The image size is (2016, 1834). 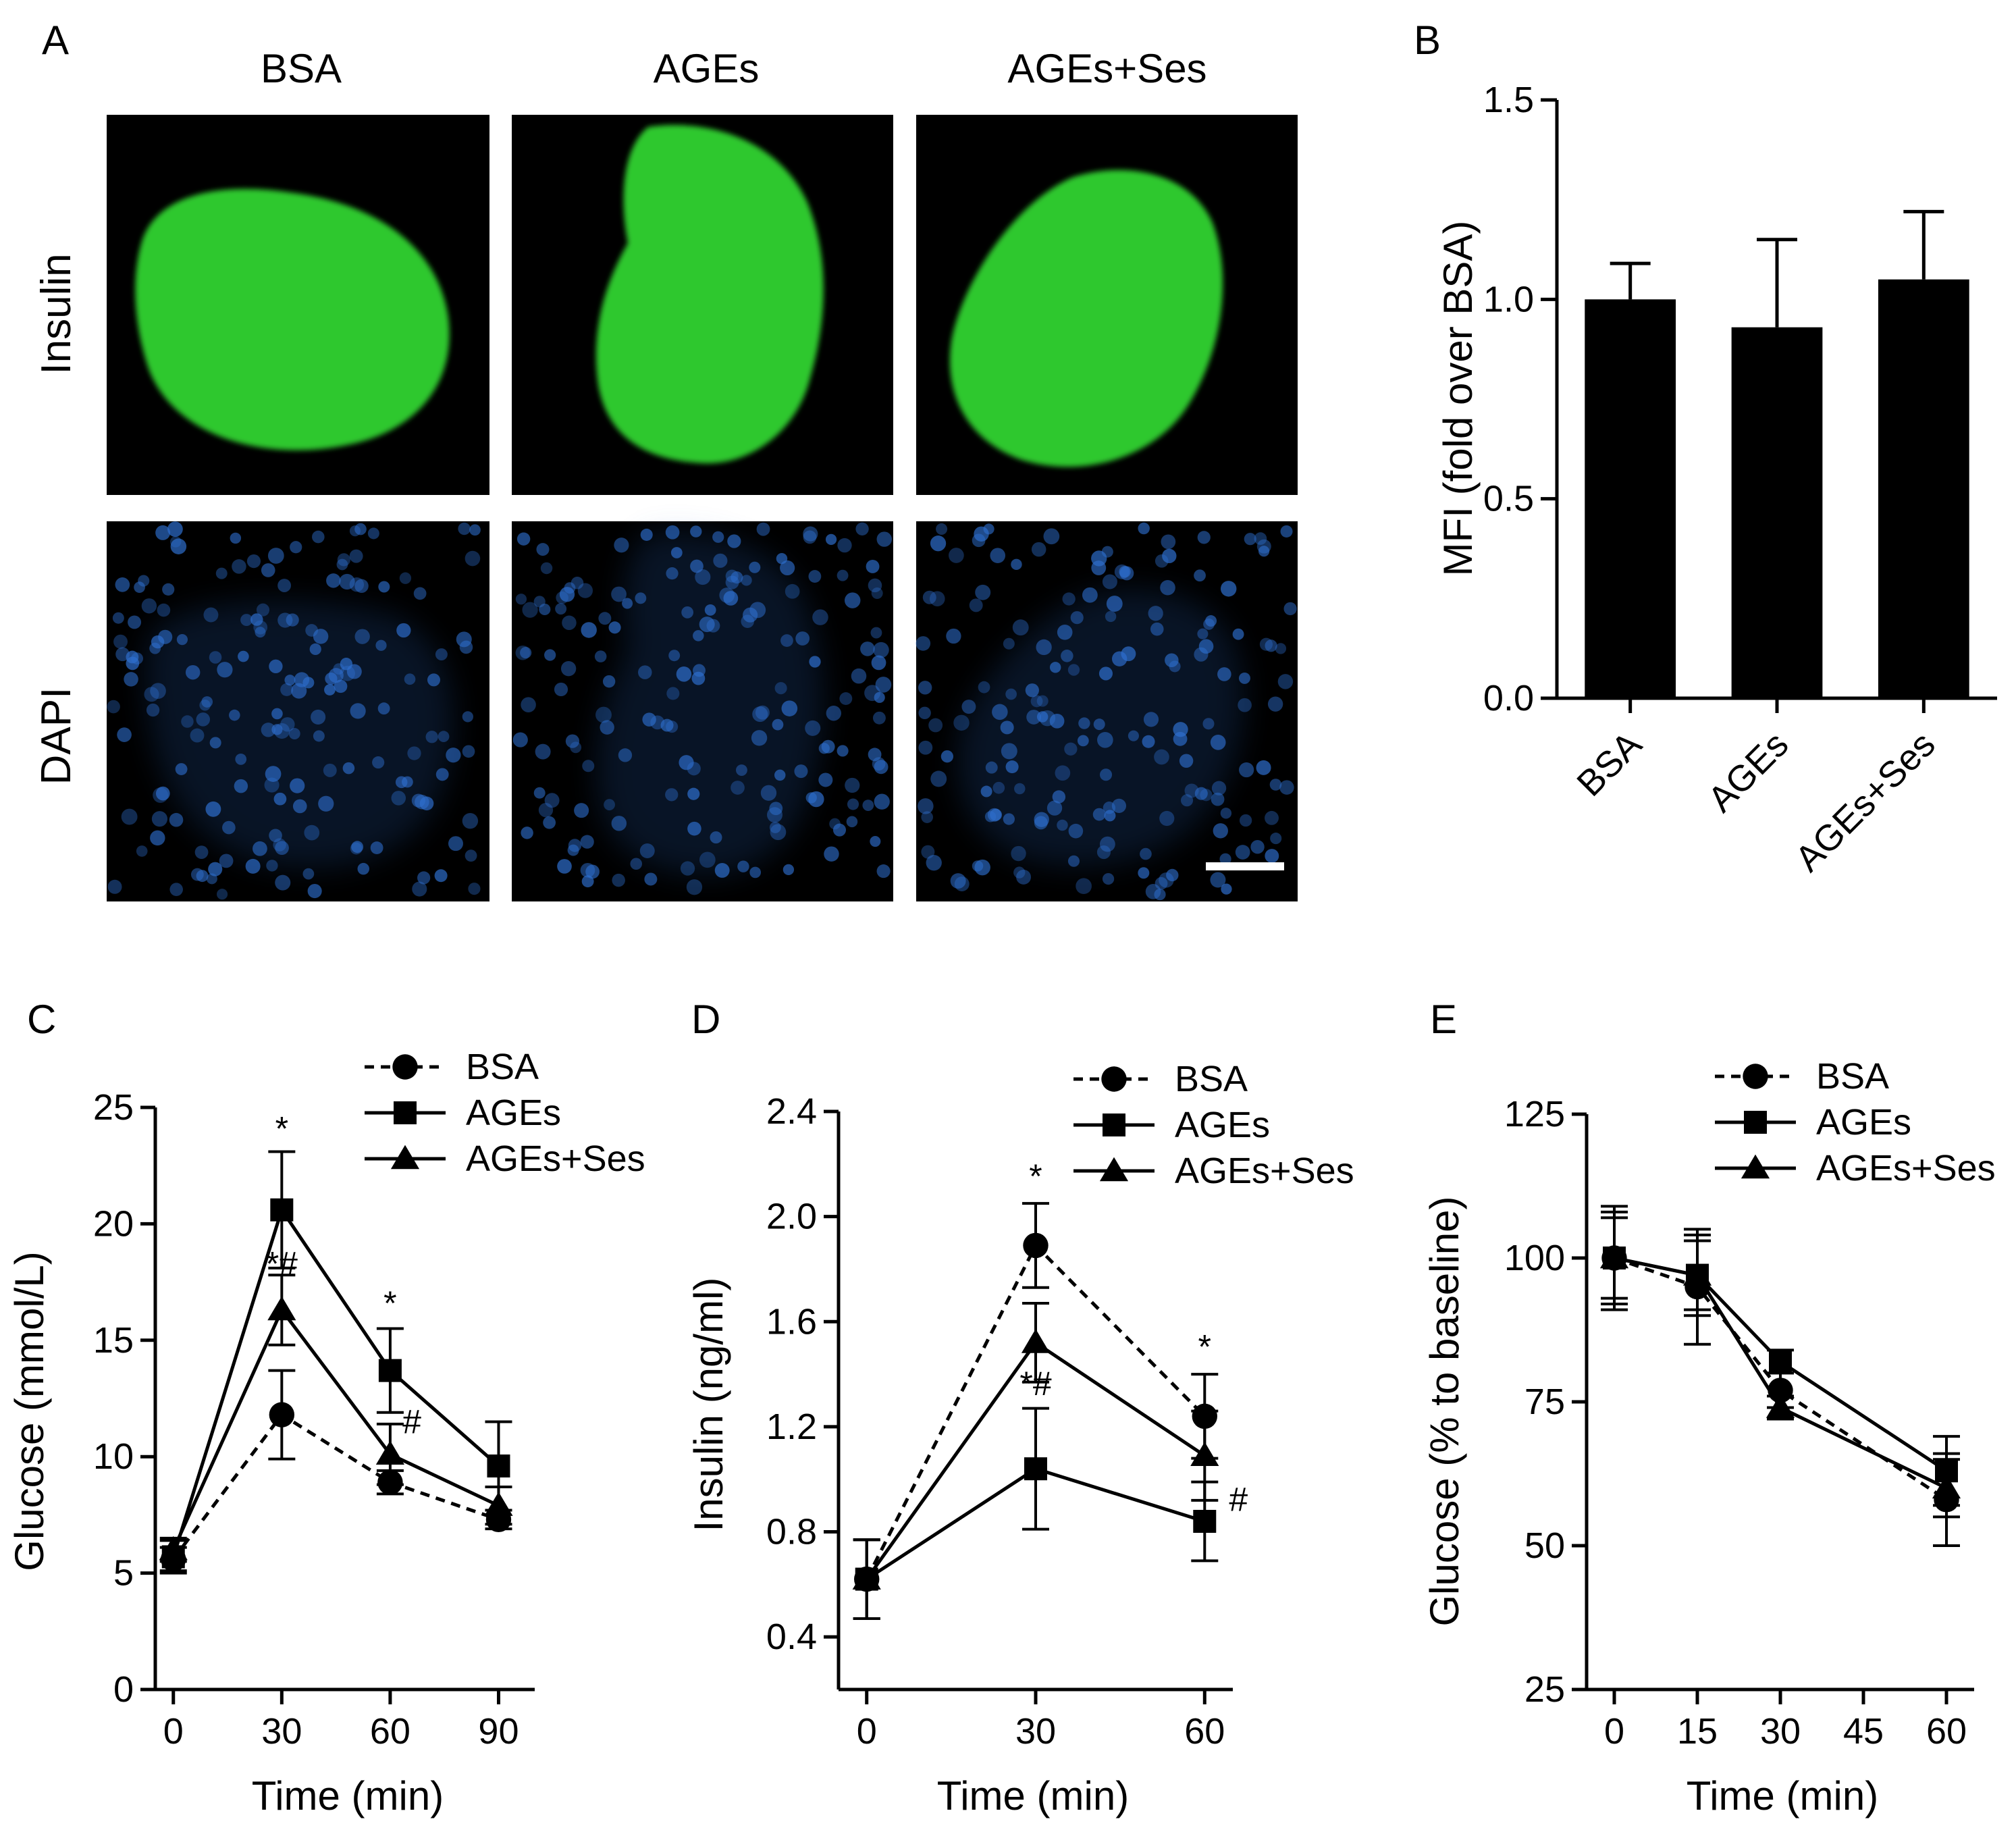 What do you see at coordinates (55, 41) in the screenshot?
I see `panel-a-letter: A` at bounding box center [55, 41].